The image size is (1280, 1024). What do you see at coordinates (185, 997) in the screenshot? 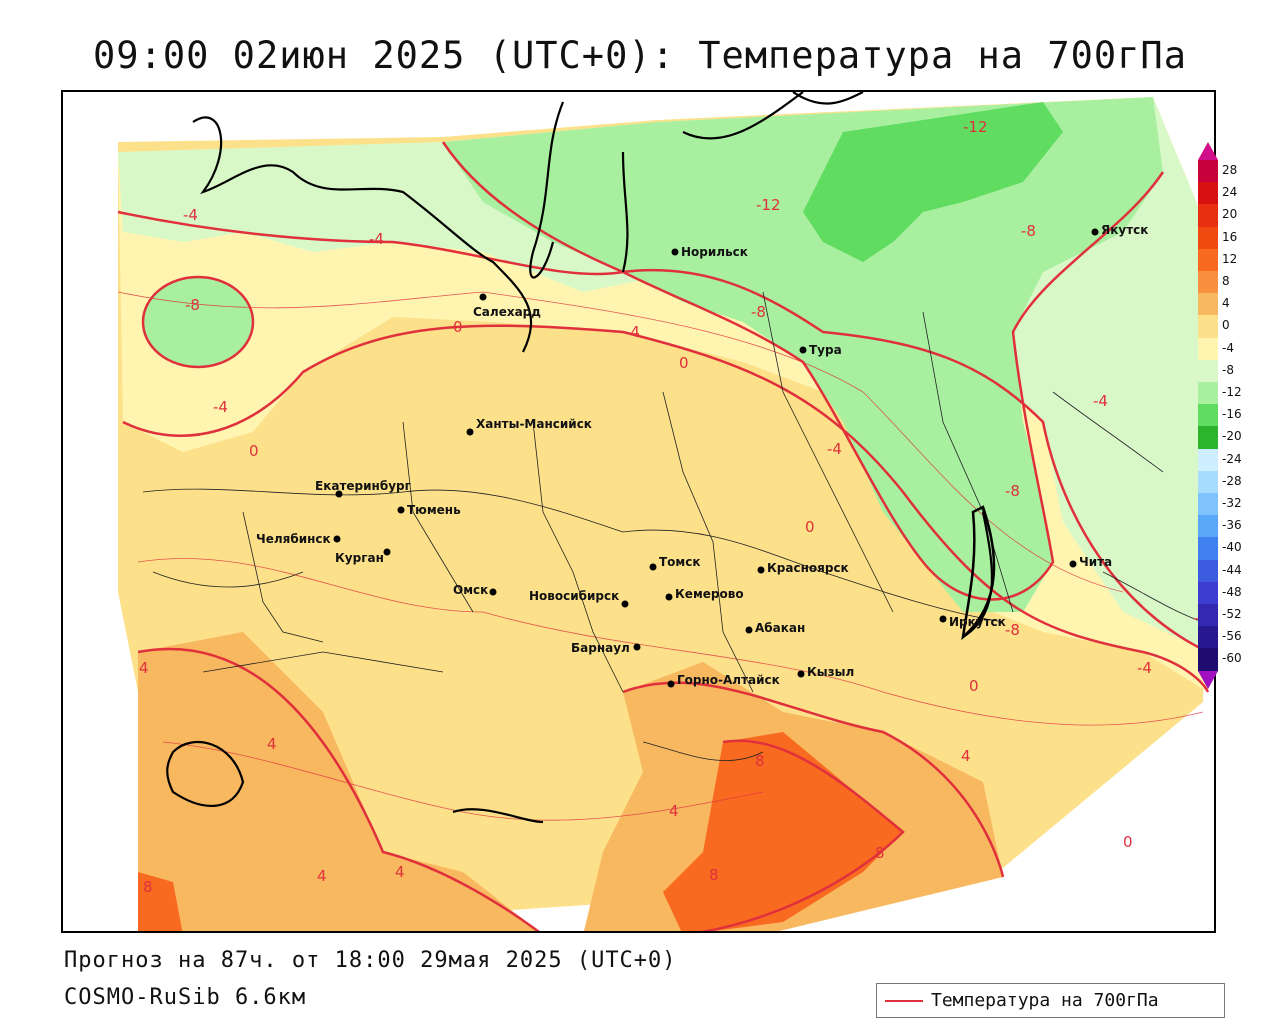
I see `model-info: COSMO-RuSib 6.6км` at bounding box center [185, 997].